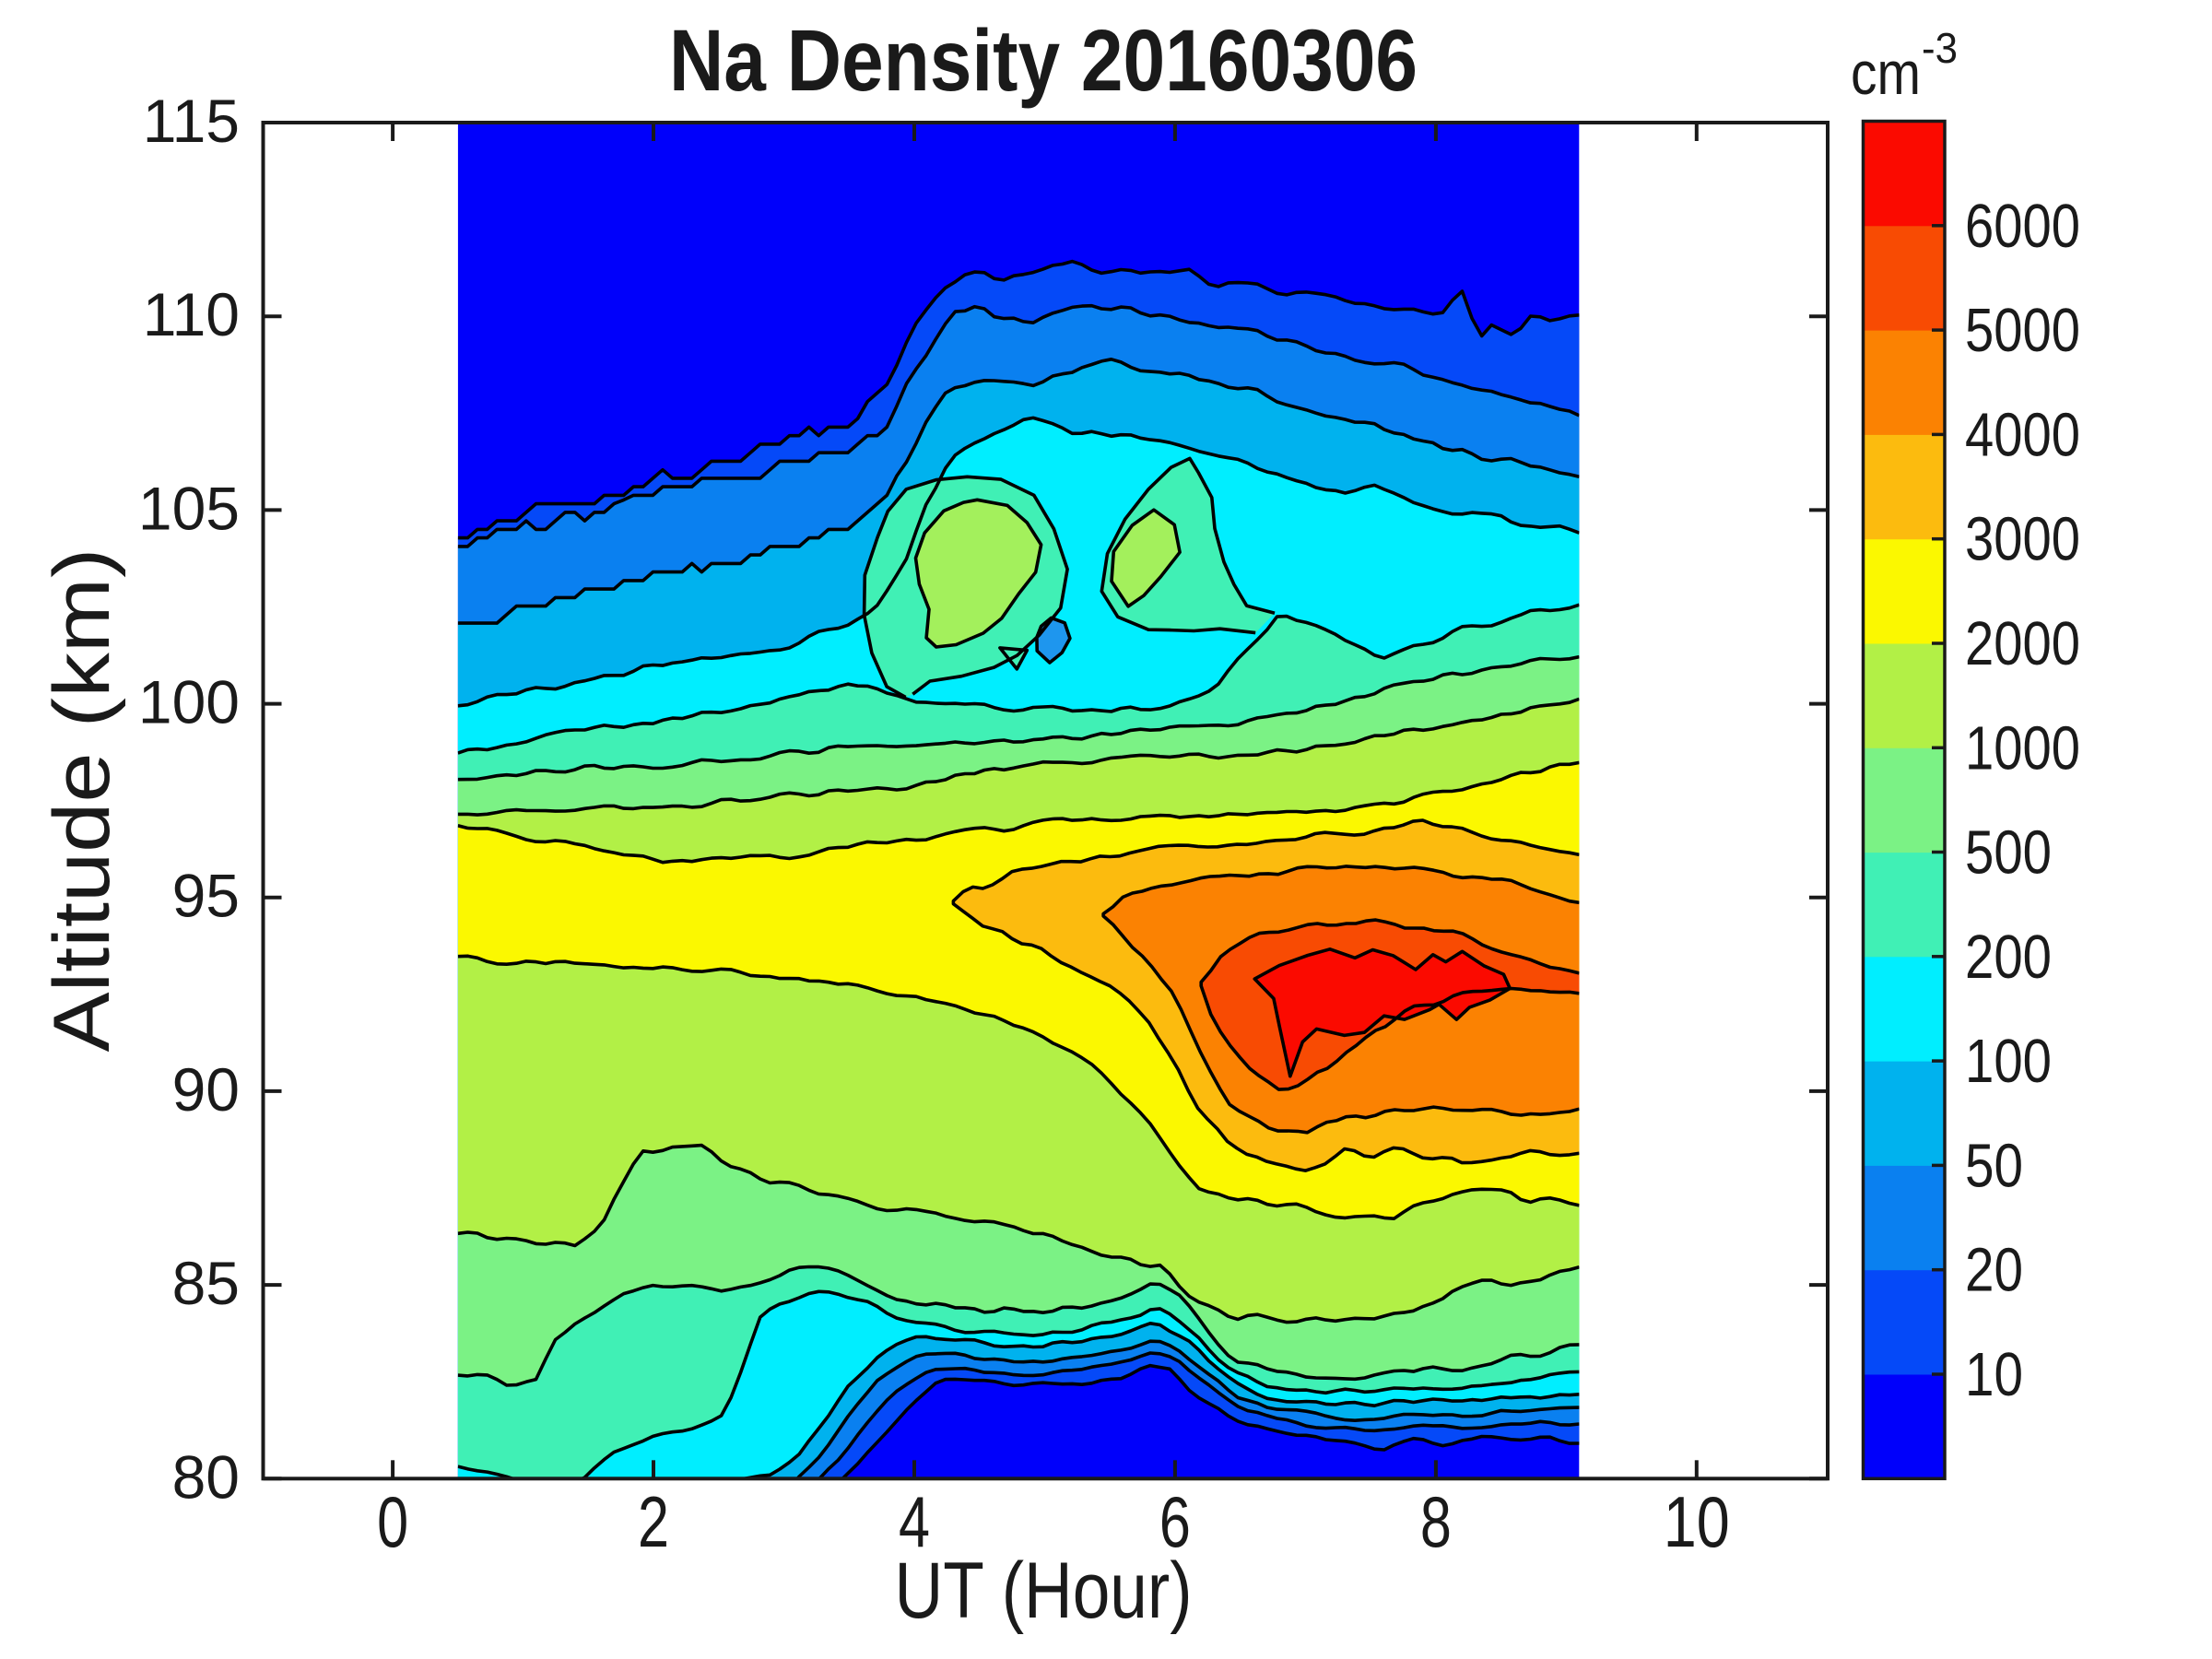 Image resolution: width=2212 pixels, height=1659 pixels. What do you see at coordinates (392, 1521) in the screenshot?
I see `svg-text: 0` at bounding box center [392, 1521].